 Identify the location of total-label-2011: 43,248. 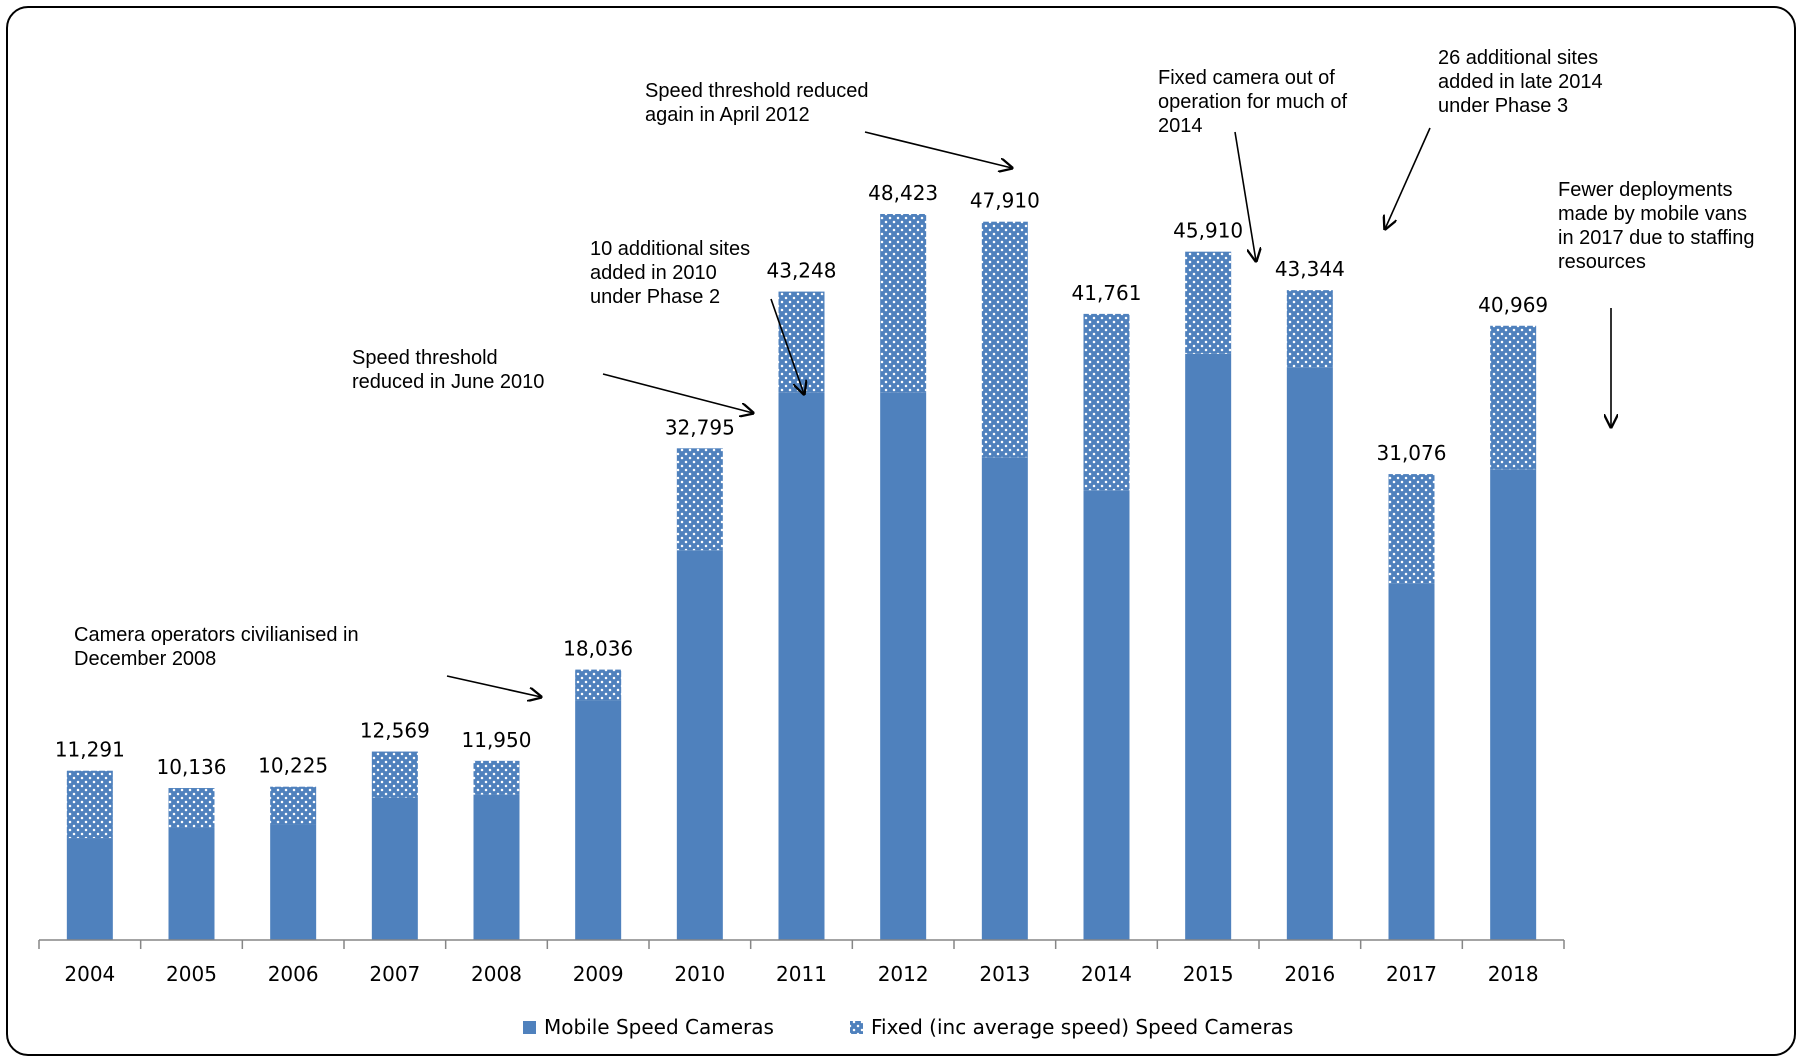
(802, 271).